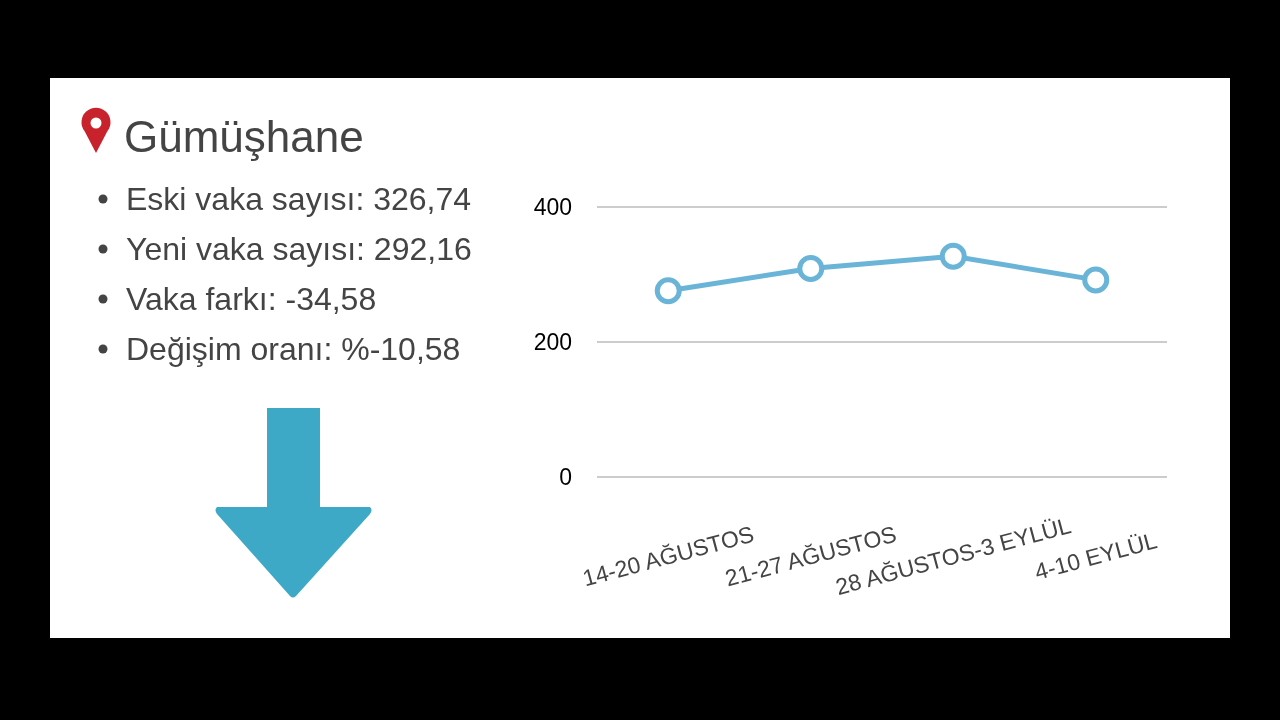  I want to click on text: Değişim oranı: %-10,58, so click(293, 349).